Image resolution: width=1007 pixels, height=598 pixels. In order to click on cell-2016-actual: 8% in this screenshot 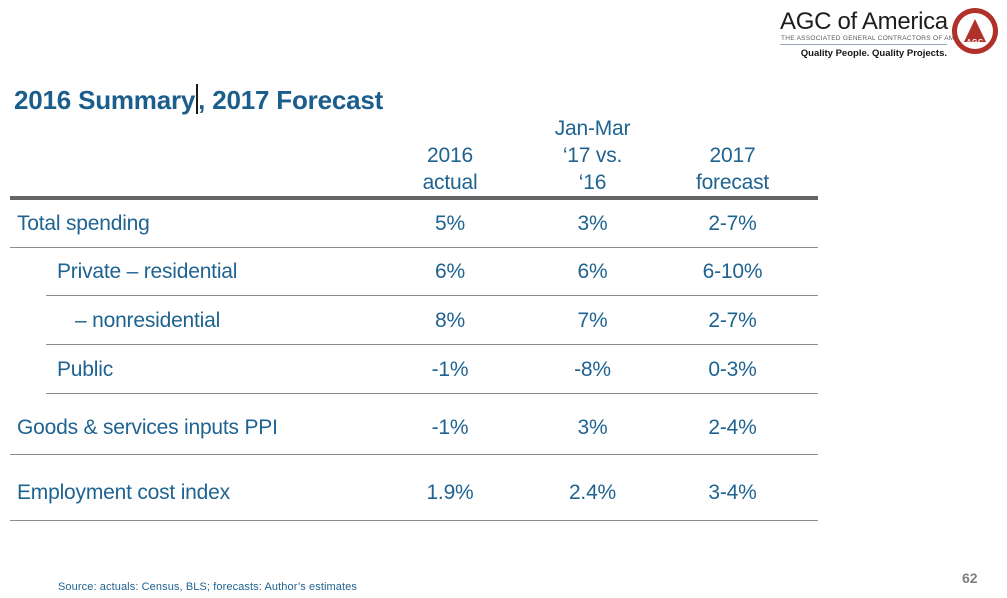, I will do `click(450, 320)`.